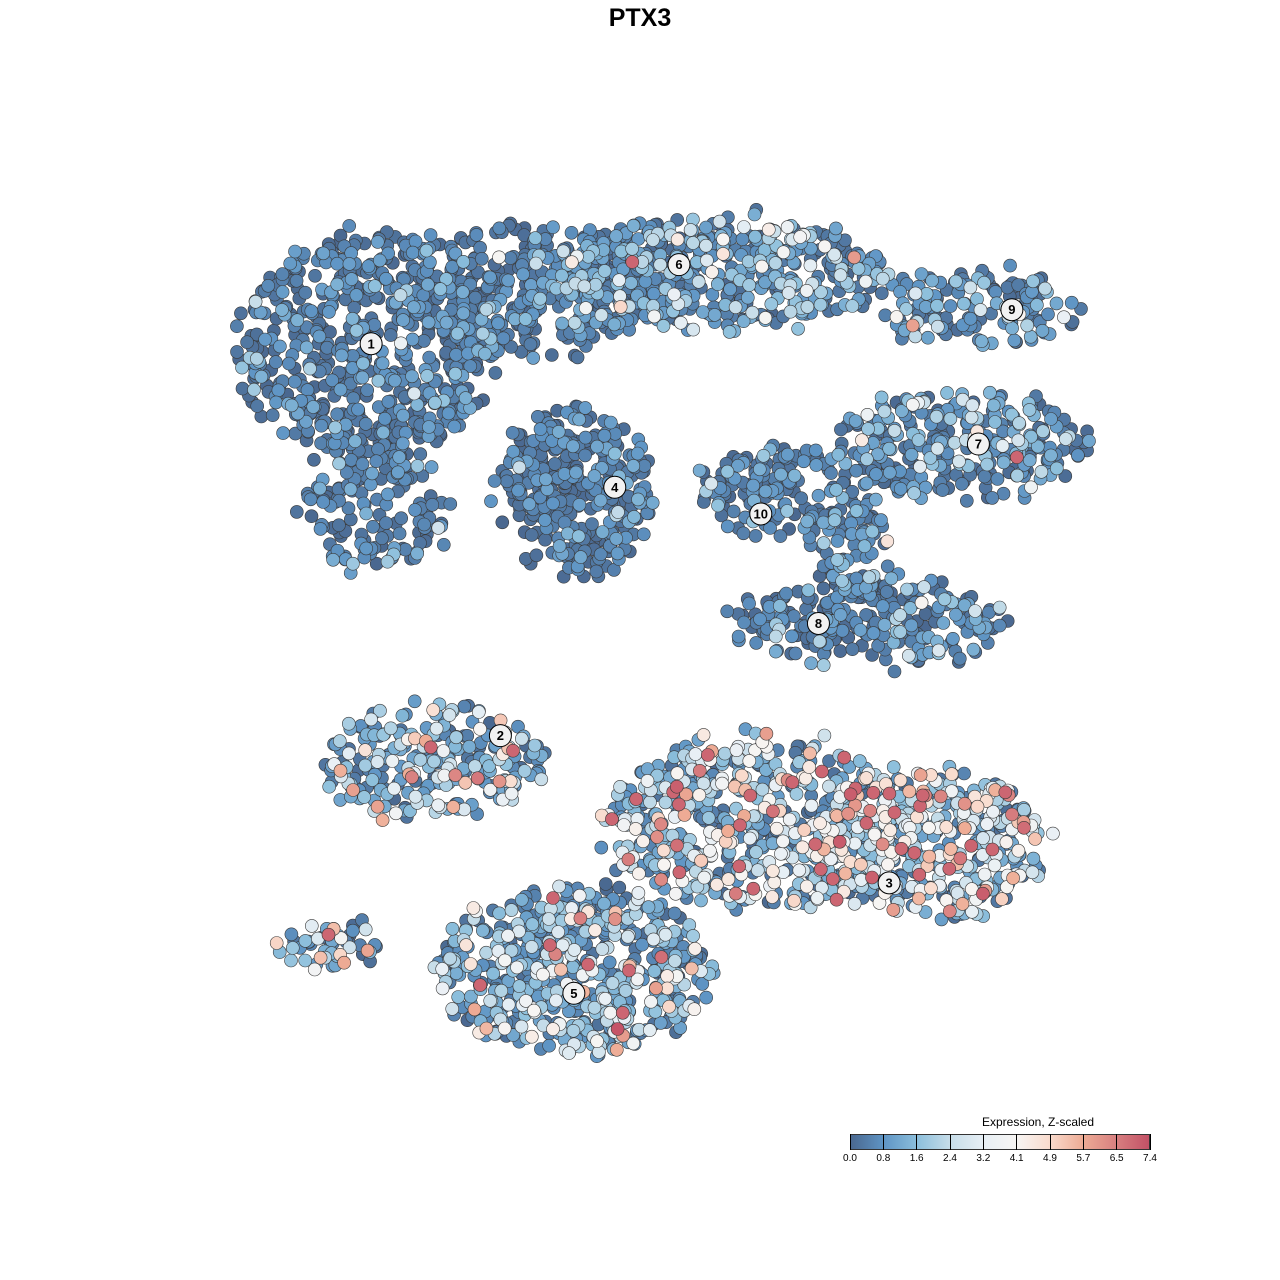 The height and width of the screenshot is (1280, 1280). Describe the element at coordinates (883, 1142) in the screenshot. I see `legend-tick` at that location.